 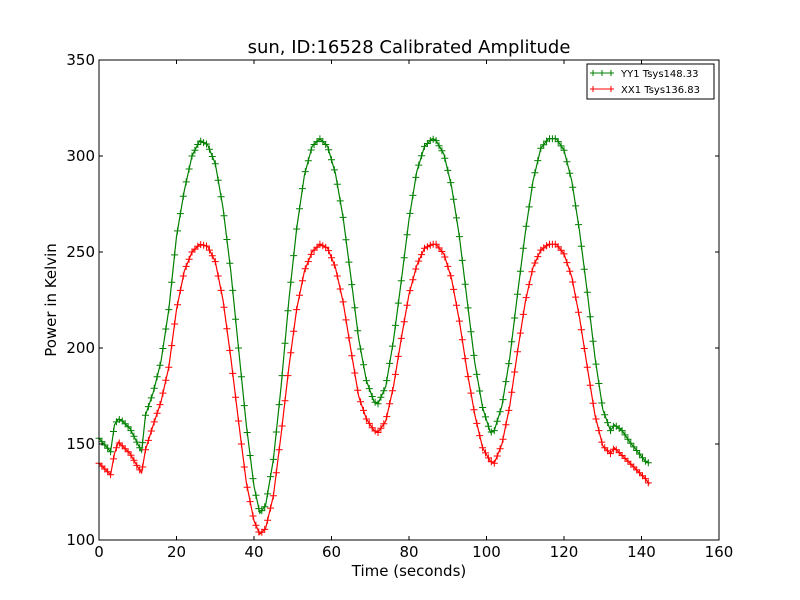 I want to click on y-axis-label: Power in Kelvin, so click(x=51, y=300).